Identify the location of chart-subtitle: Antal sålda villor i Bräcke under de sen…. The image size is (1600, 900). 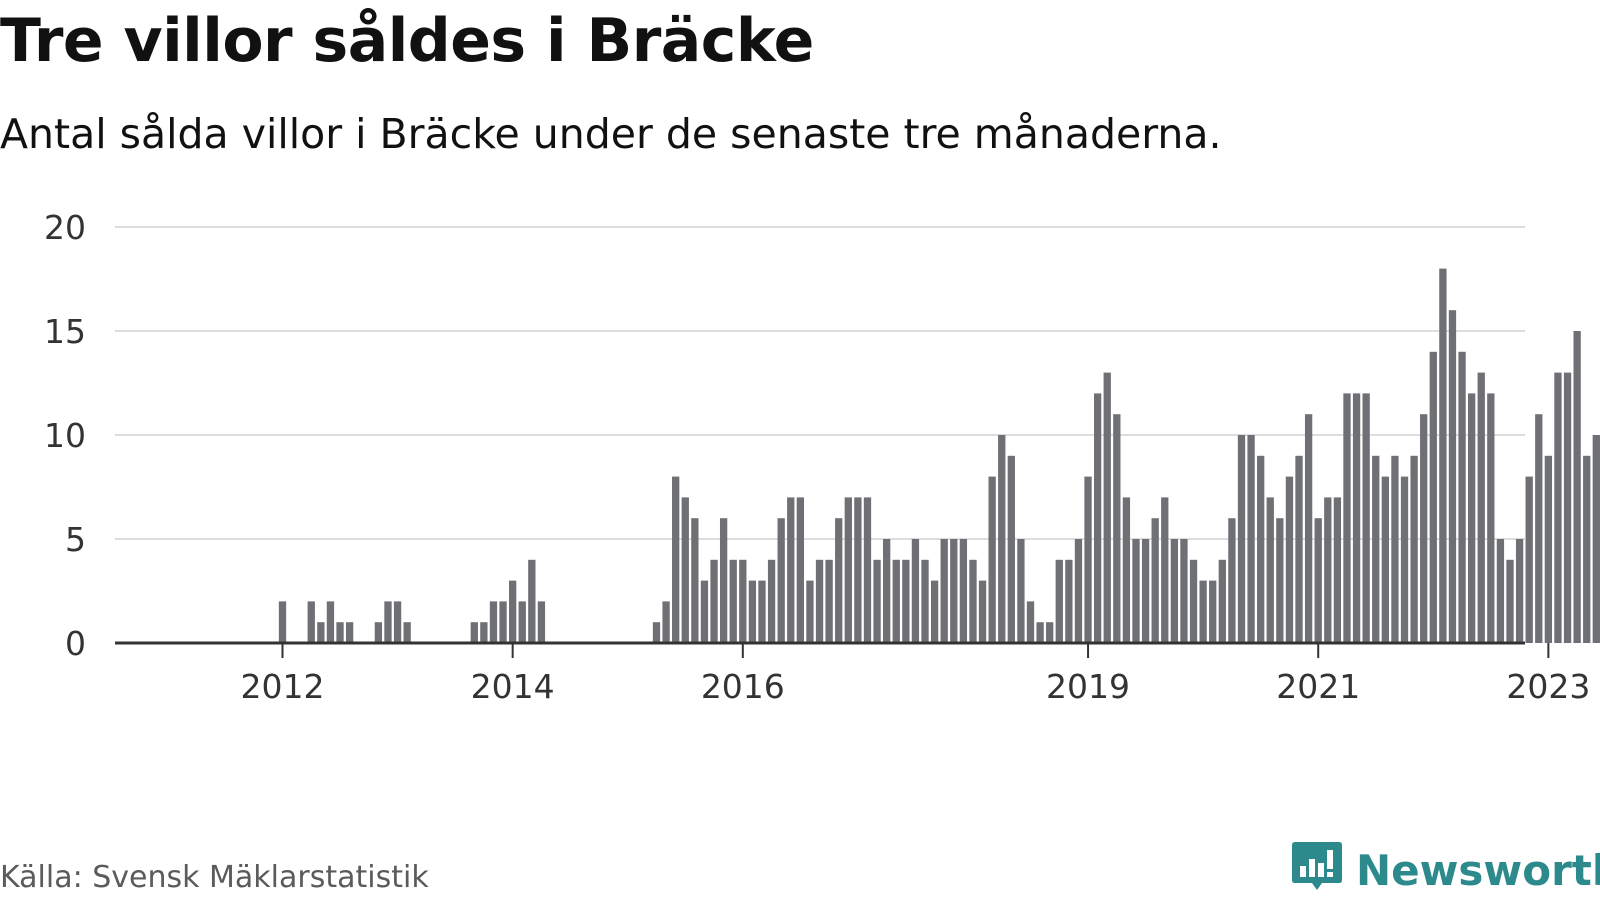
(611, 134).